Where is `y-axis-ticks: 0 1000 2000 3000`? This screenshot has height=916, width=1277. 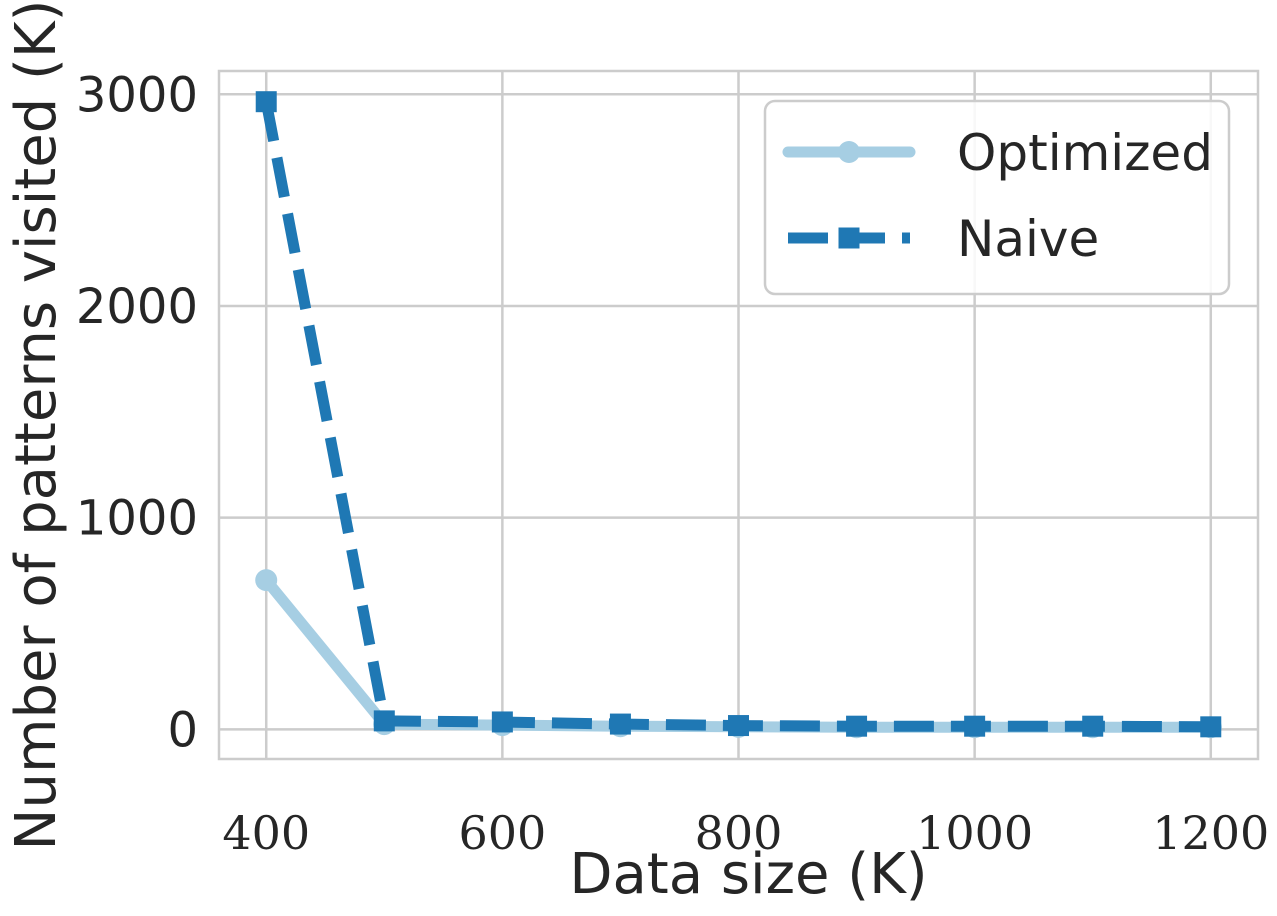 y-axis-ticks: 0 1000 2000 3000 is located at coordinates (137, 412).